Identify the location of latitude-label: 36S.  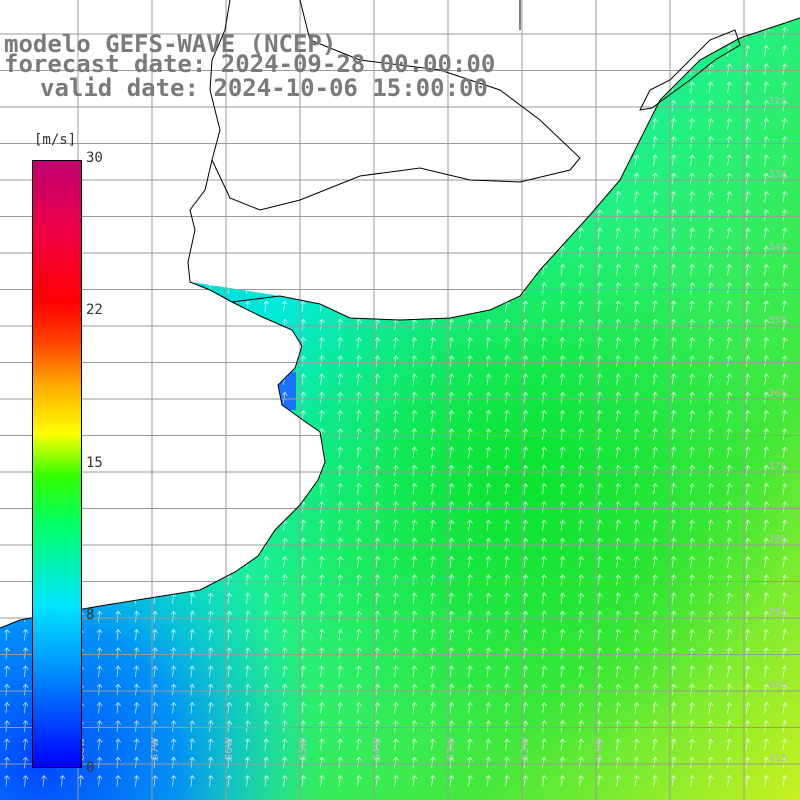
(777, 393).